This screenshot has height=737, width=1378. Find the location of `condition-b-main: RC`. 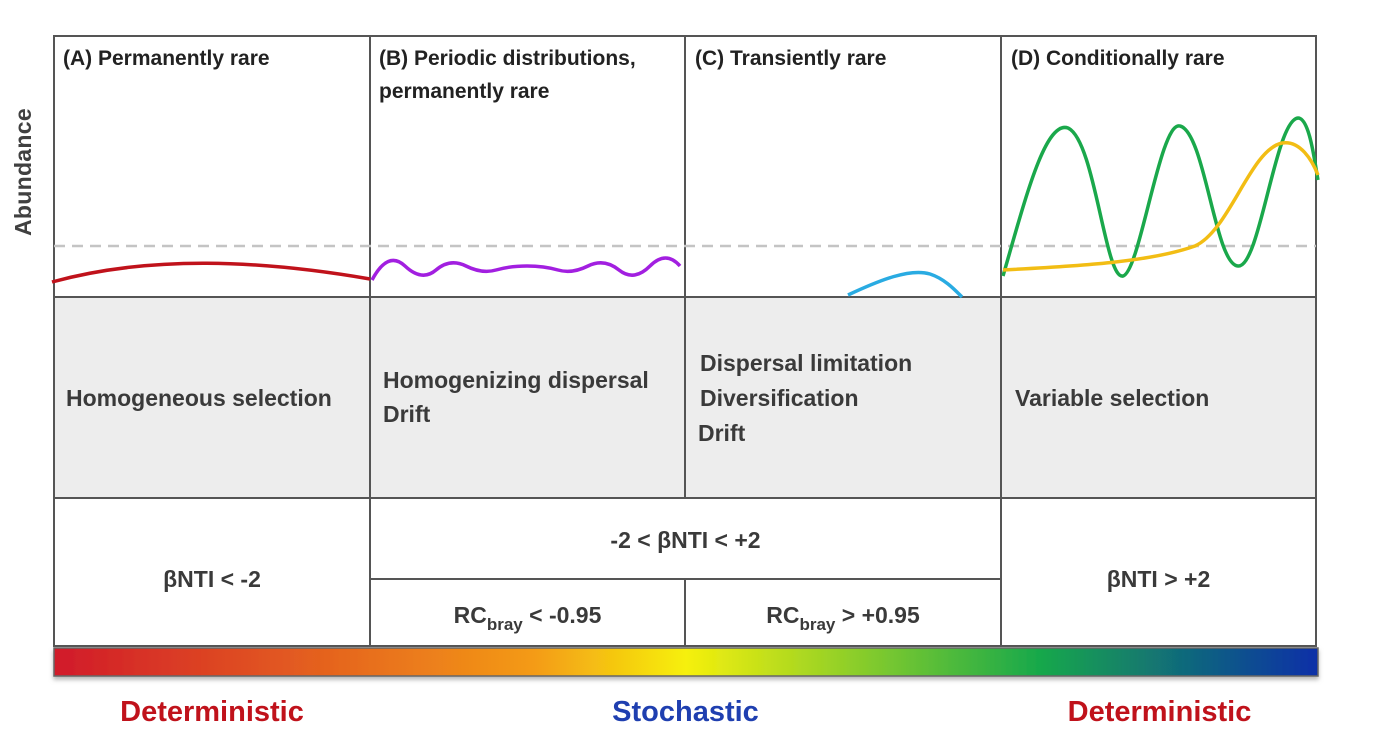

condition-b-main: RC is located at coordinates (470, 615).